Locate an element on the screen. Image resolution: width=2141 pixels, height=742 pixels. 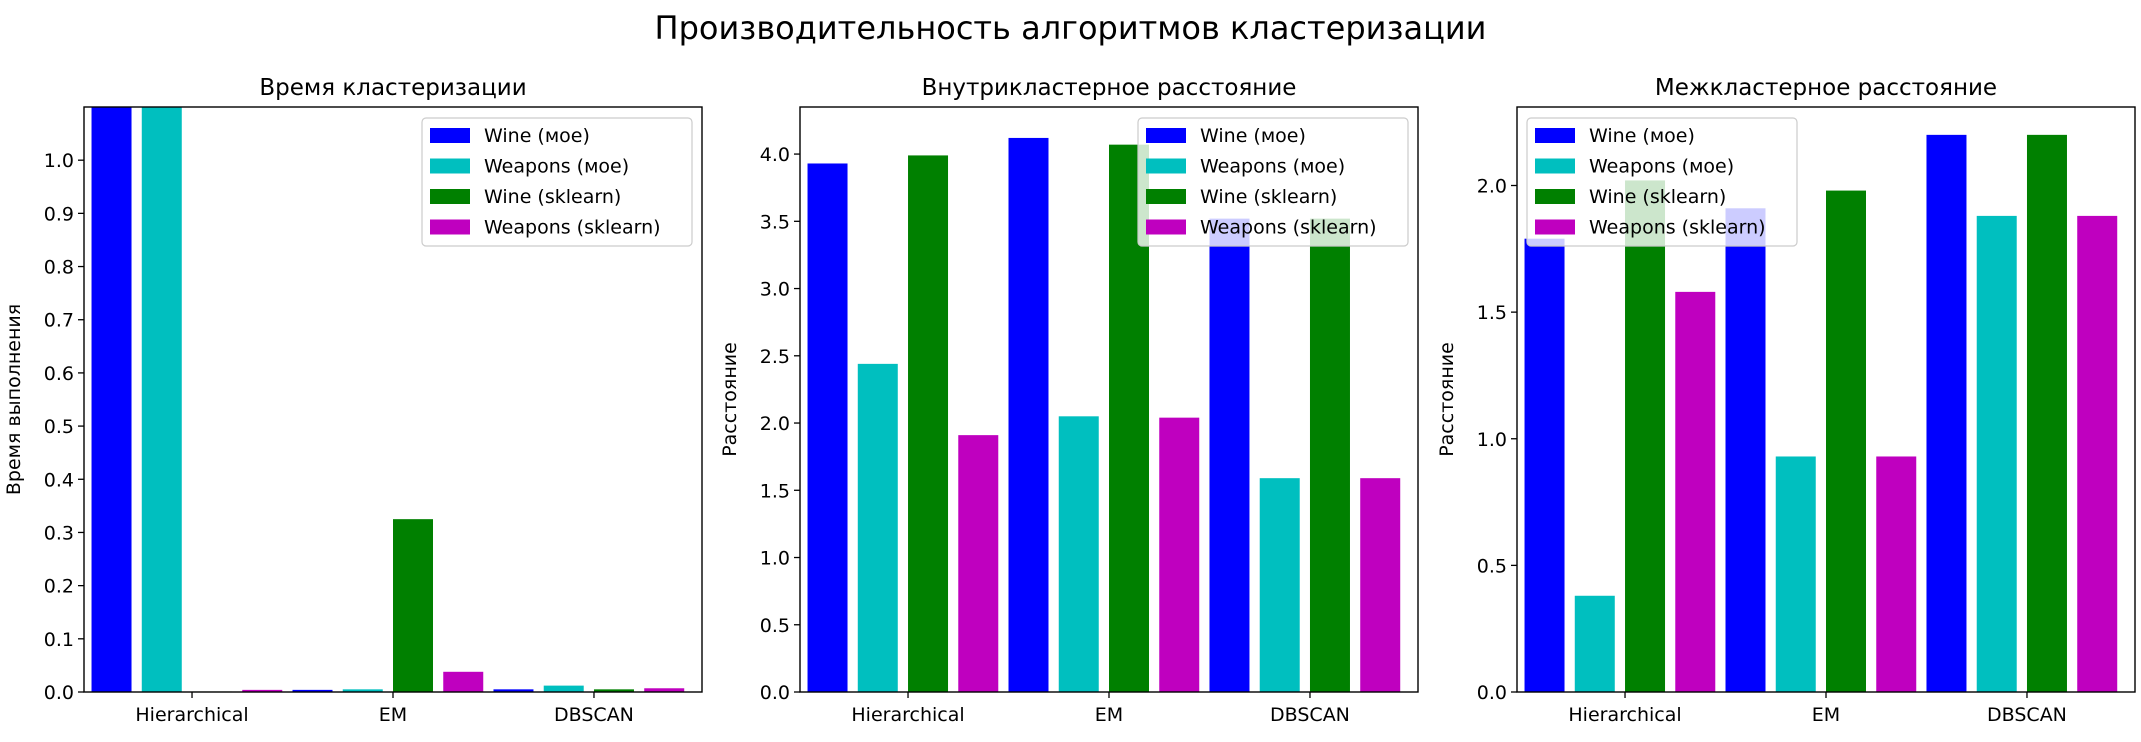
chart-title: Внутрикластерное расстояние is located at coordinates (1109, 88).